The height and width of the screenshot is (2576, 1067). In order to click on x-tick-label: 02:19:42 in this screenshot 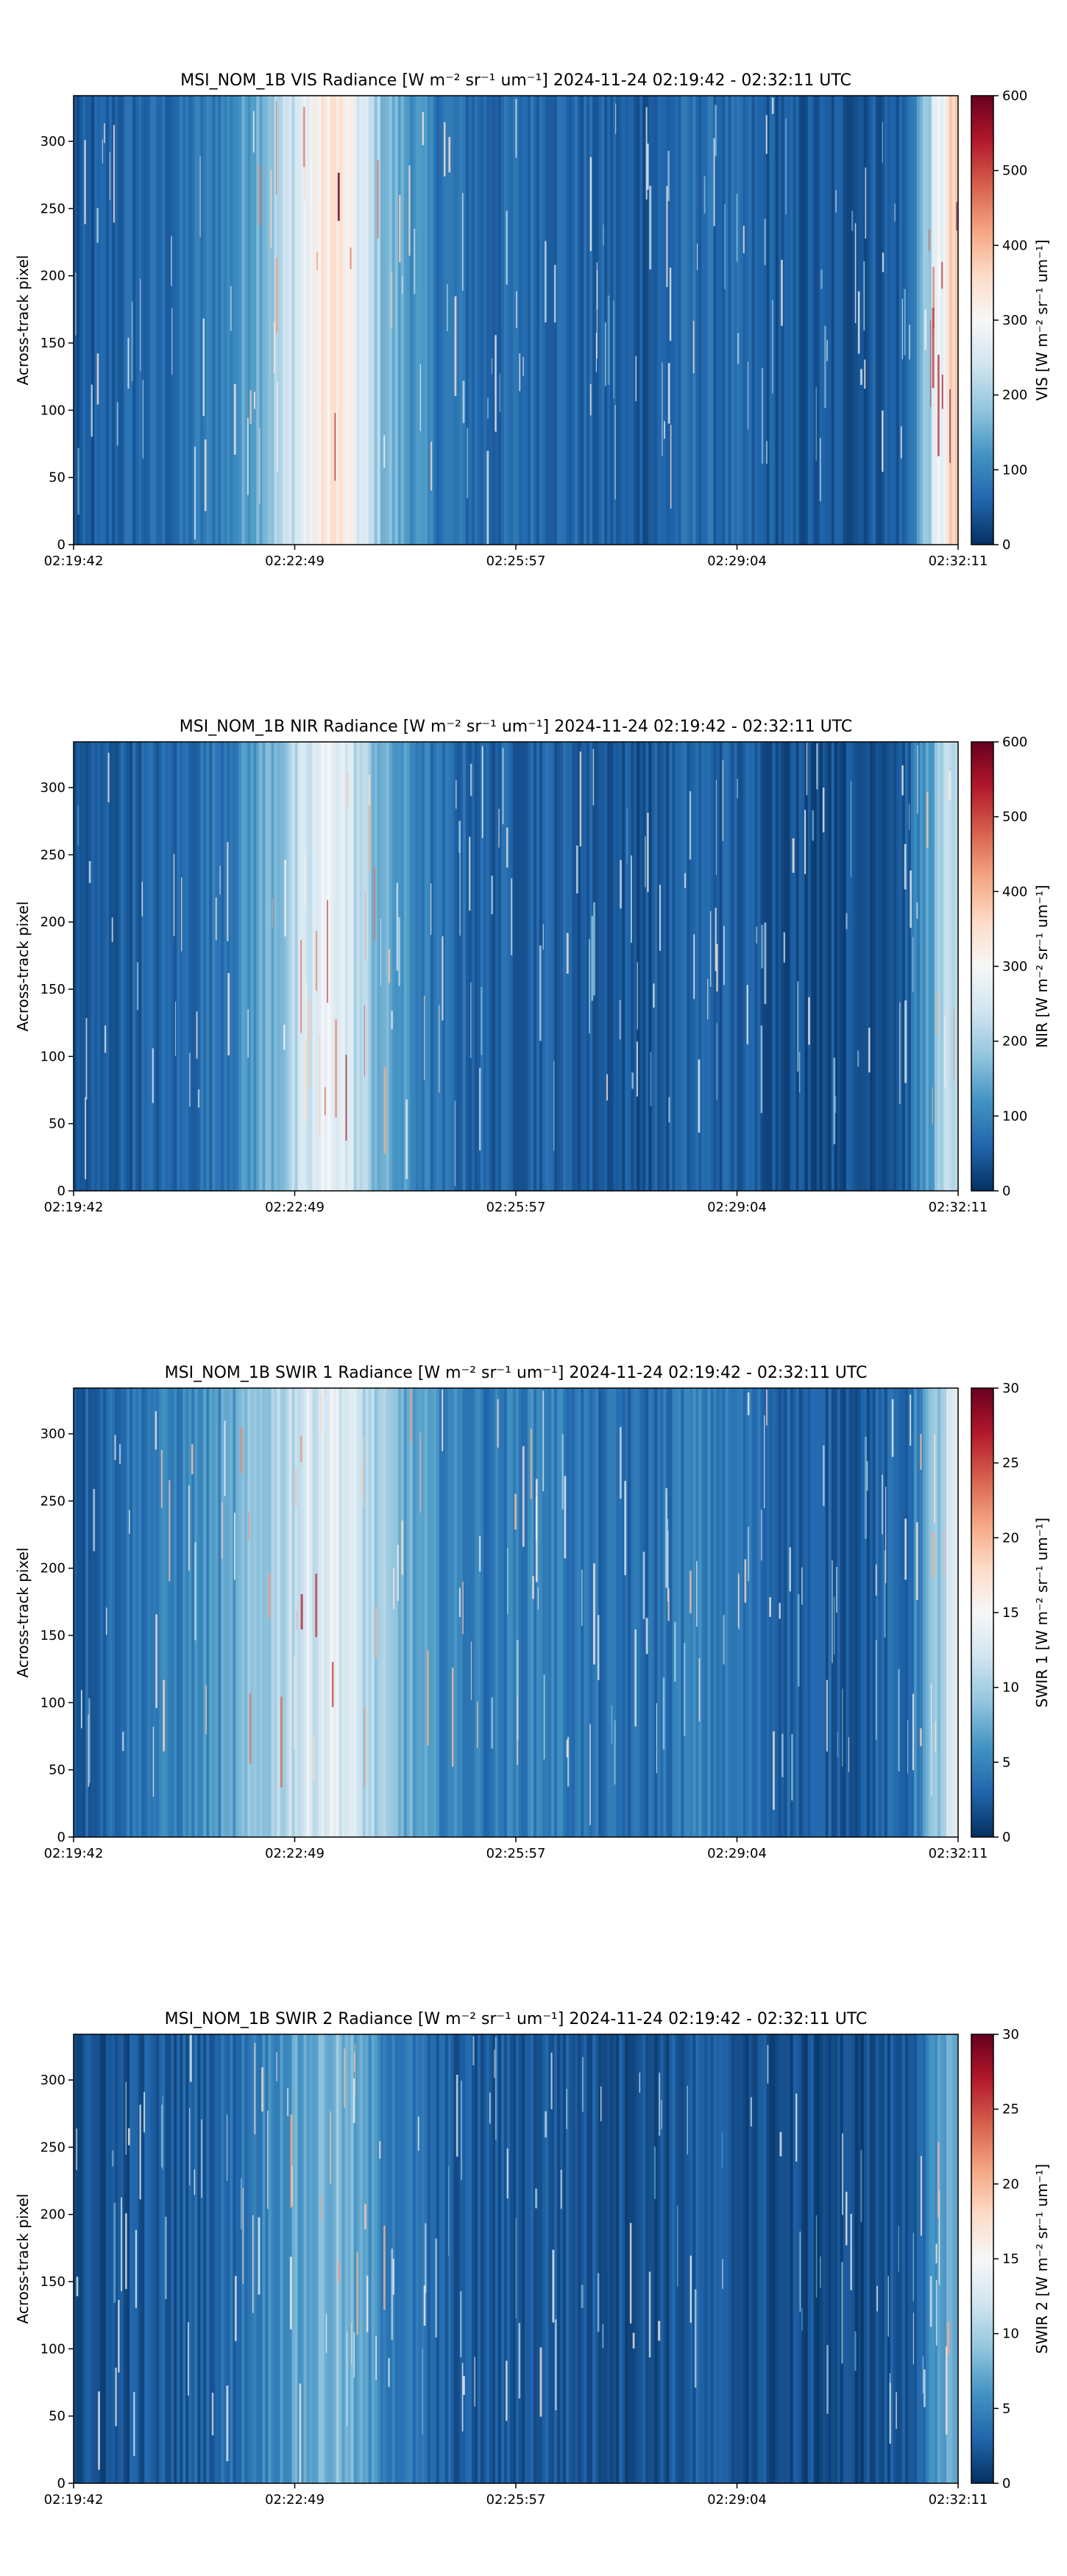, I will do `click(74, 2500)`.